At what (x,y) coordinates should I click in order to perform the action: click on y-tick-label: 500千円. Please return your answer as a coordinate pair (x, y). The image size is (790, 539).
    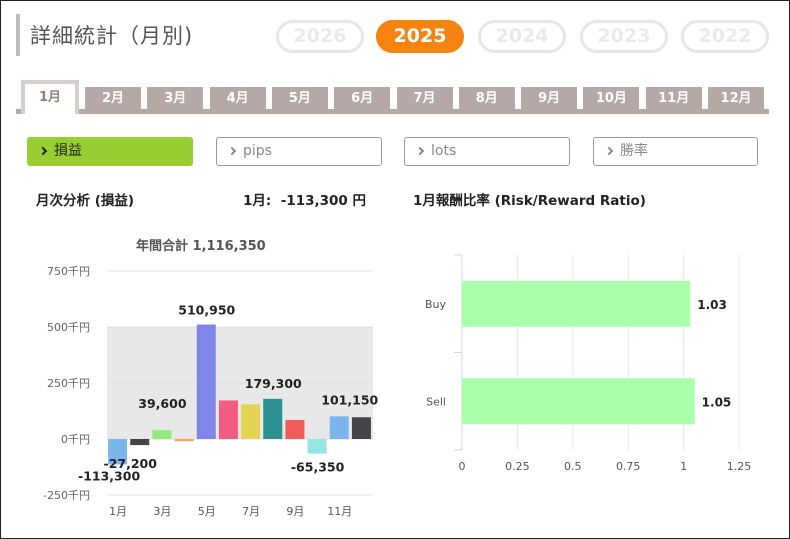
    Looking at the image, I should click on (68, 327).